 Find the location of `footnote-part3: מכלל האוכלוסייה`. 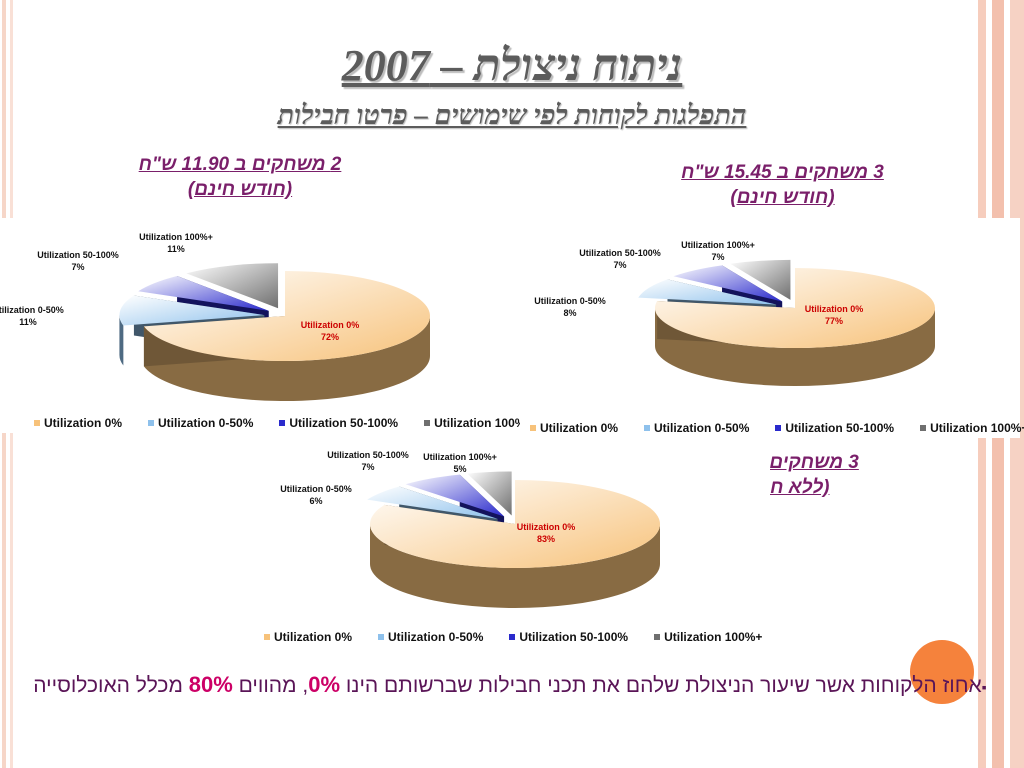

footnote-part3: מכלל האוכלוסייה is located at coordinates (111, 685).